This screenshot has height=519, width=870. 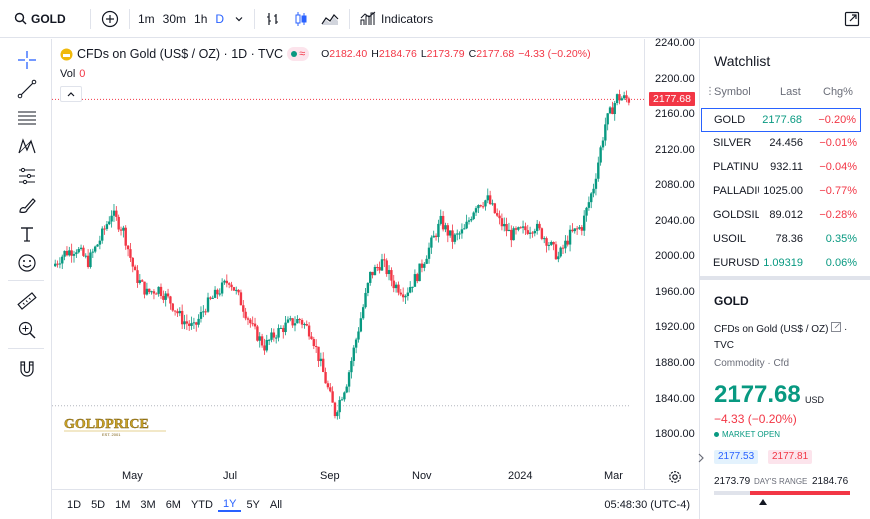 What do you see at coordinates (710, 91) in the screenshot?
I see `drag-handle-icon: ⋮` at bounding box center [710, 91].